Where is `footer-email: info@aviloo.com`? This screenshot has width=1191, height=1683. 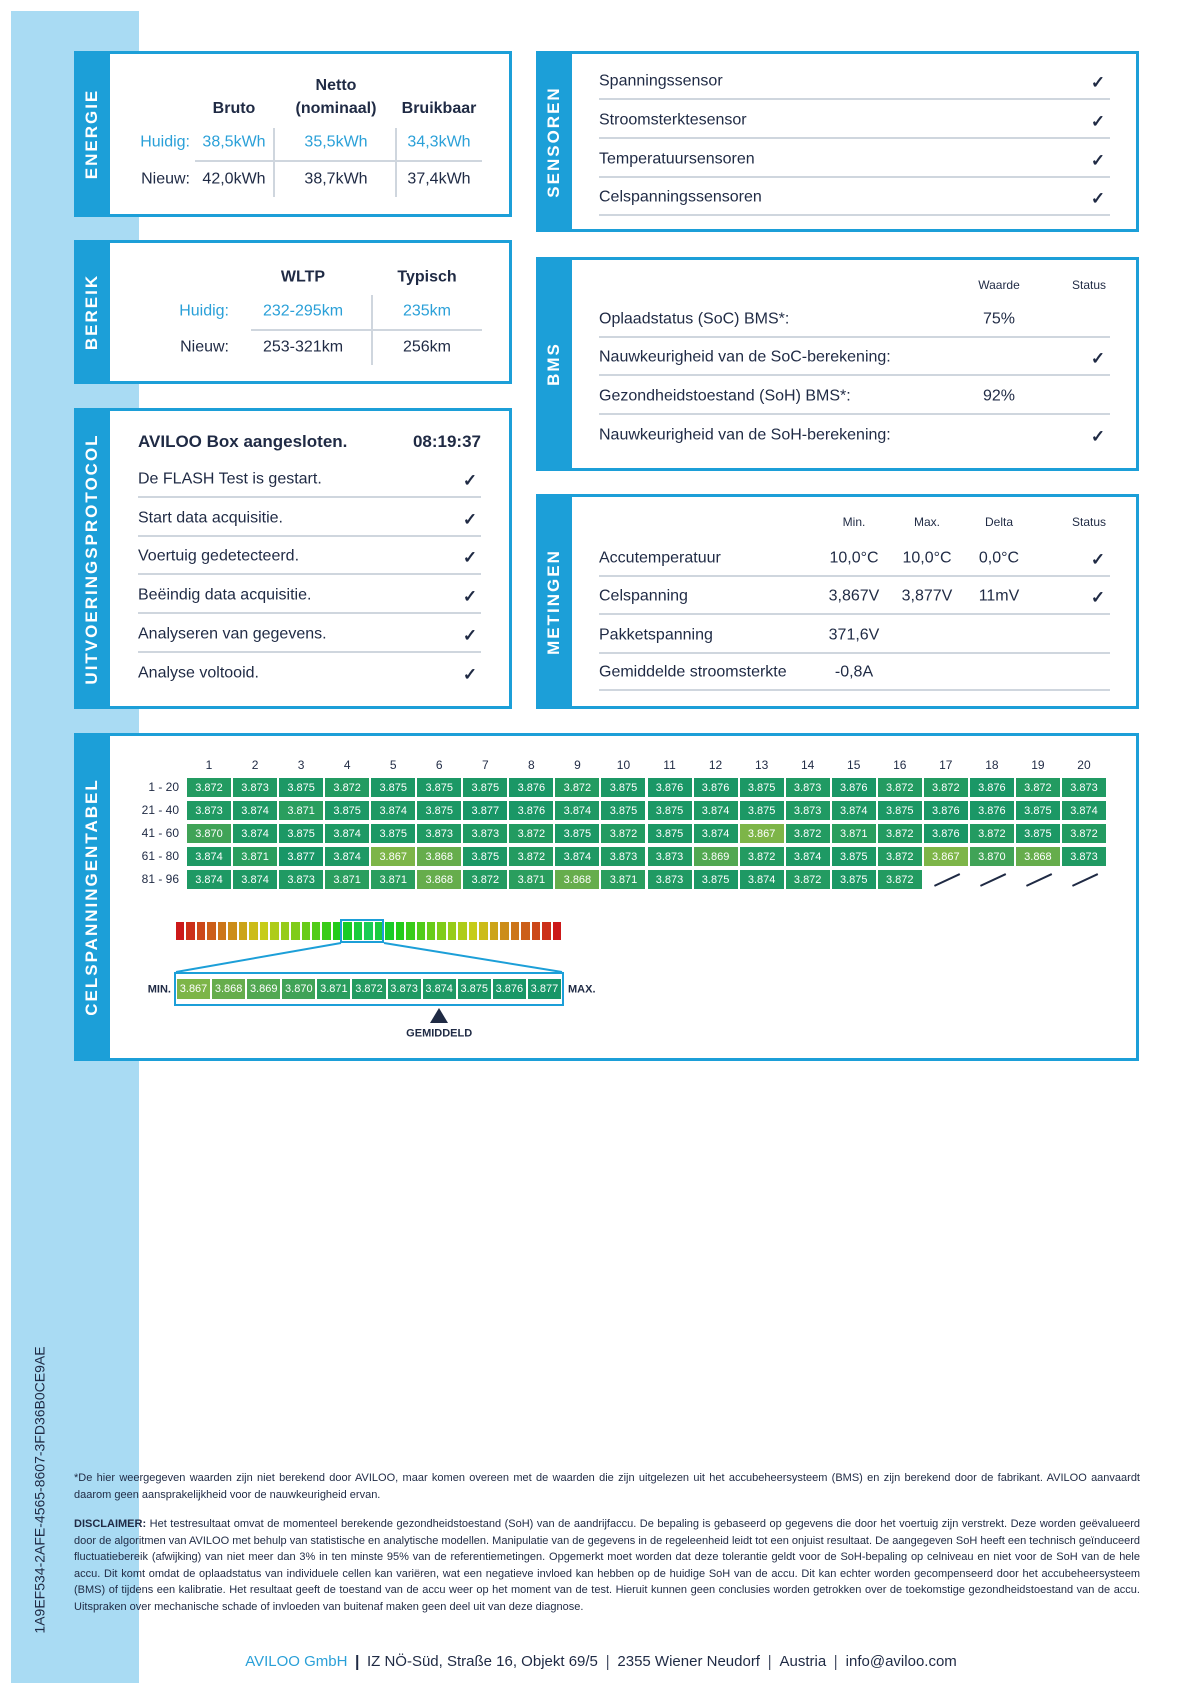 footer-email: info@aviloo.com is located at coordinates (901, 1661).